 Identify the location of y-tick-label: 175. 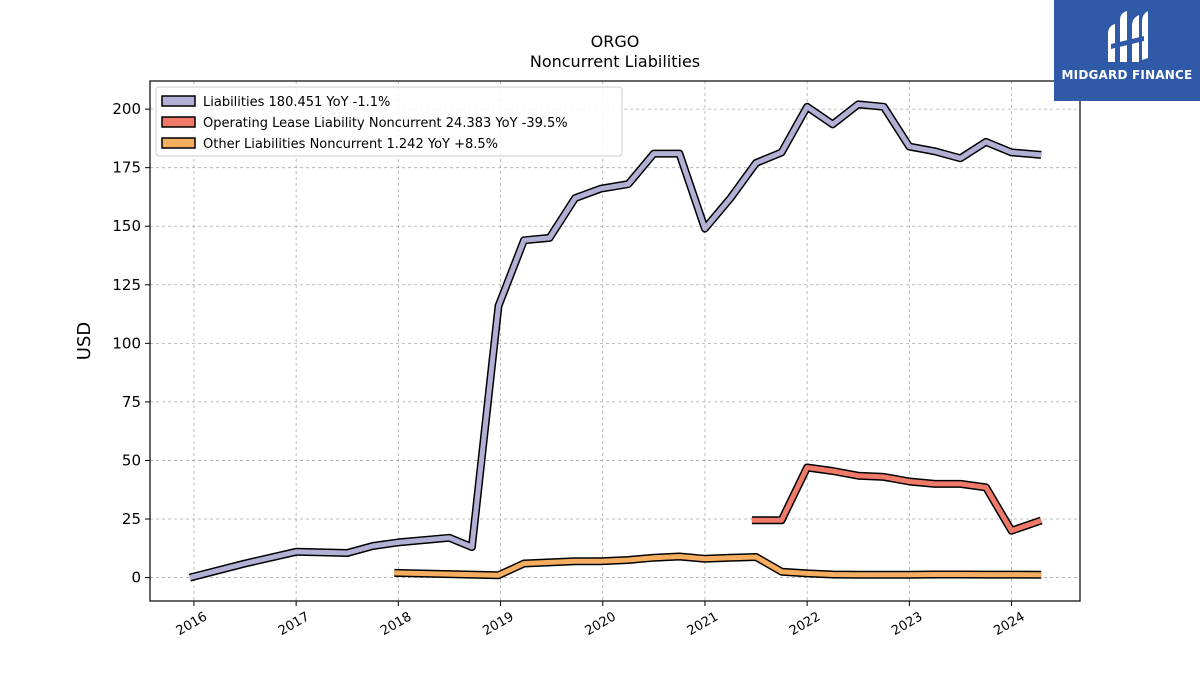
(126, 168).